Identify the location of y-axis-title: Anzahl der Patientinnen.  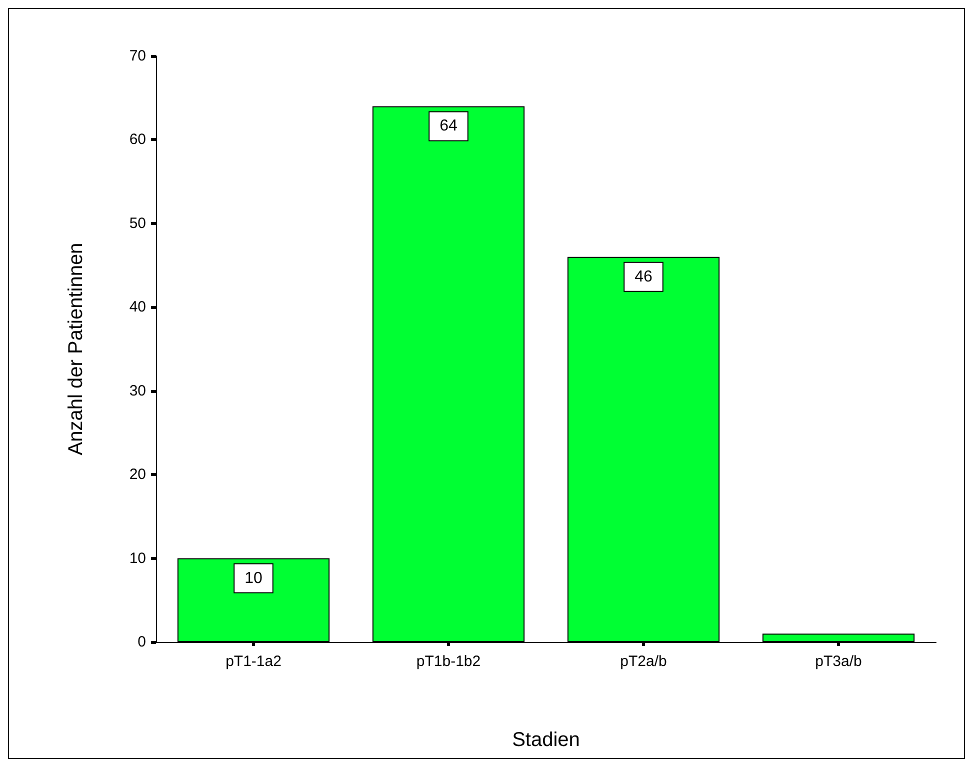
(76, 349).